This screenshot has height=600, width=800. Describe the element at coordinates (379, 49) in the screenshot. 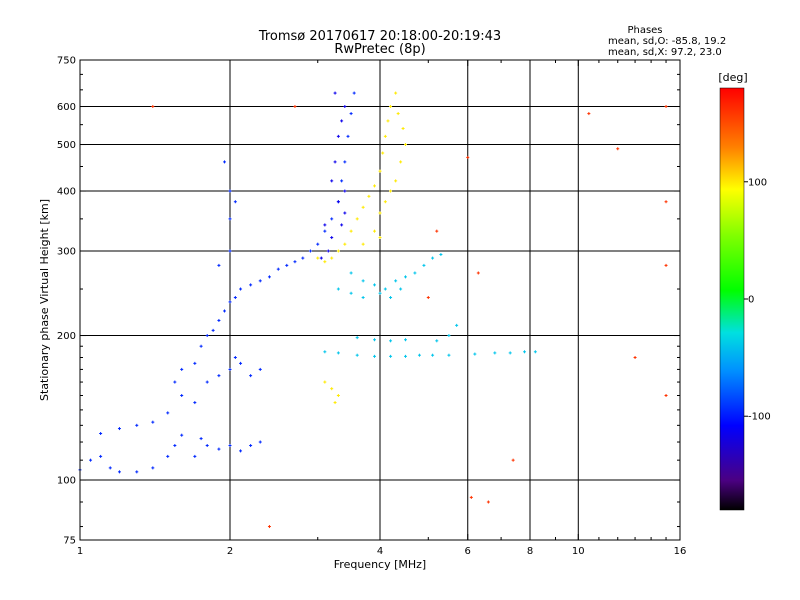

I see `chart-title-line2: RwPretec (8p)` at that location.